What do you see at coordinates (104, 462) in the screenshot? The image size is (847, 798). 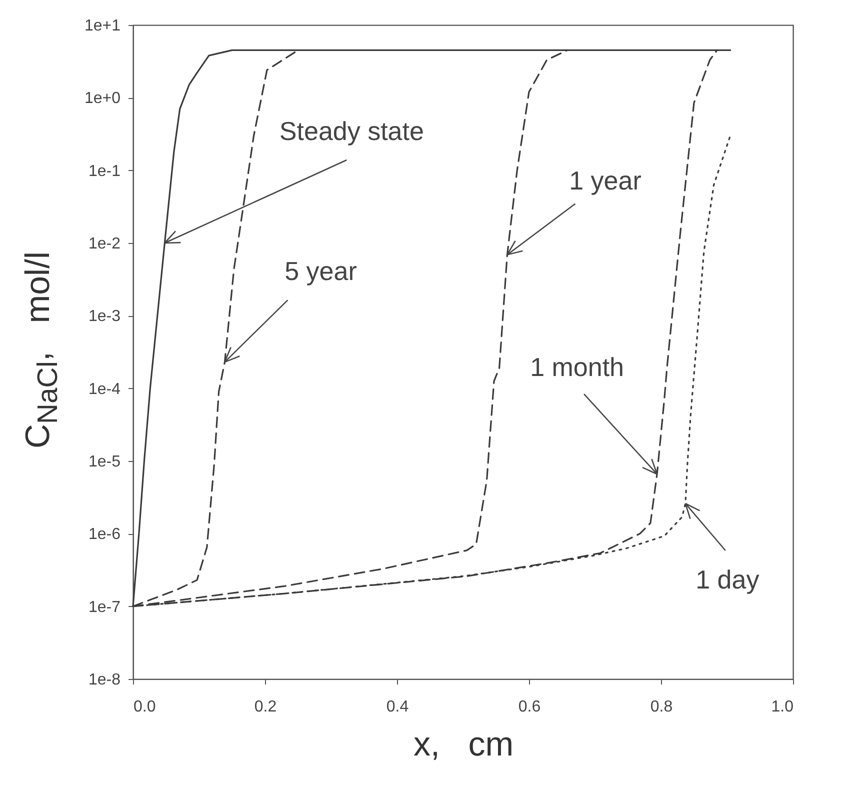 I see `y-tick-label: 1e-5` at bounding box center [104, 462].